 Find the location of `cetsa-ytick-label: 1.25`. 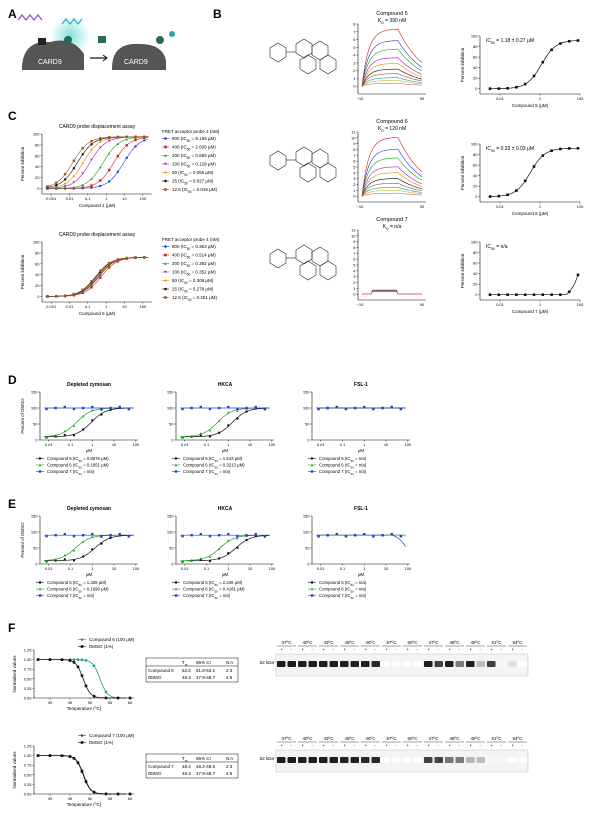

cetsa-ytick-label: 1.25 is located at coordinates (28, 650).